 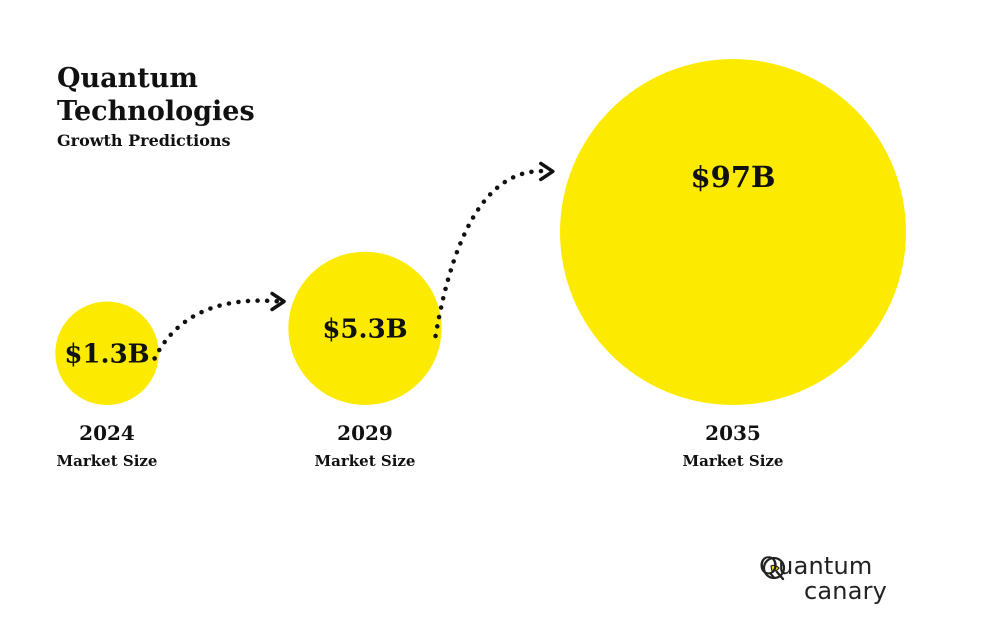 What do you see at coordinates (107, 433) in the screenshot?
I see `year-label-2024: 2024` at bounding box center [107, 433].